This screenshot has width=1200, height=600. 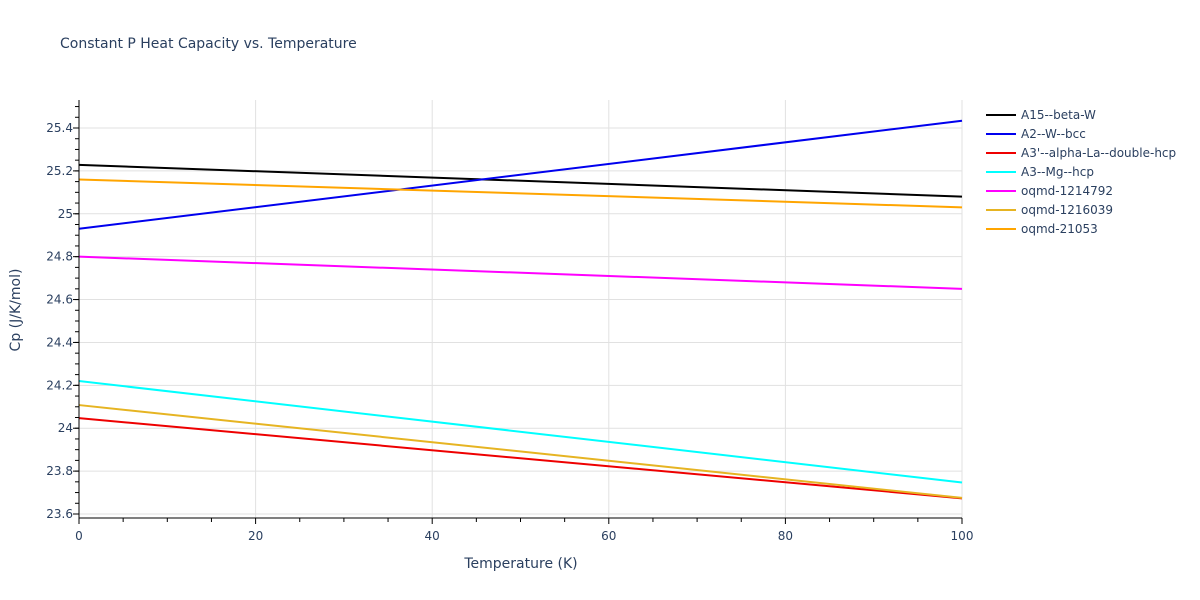 What do you see at coordinates (59, 514) in the screenshot?
I see `y-tick-label: 23.6` at bounding box center [59, 514].